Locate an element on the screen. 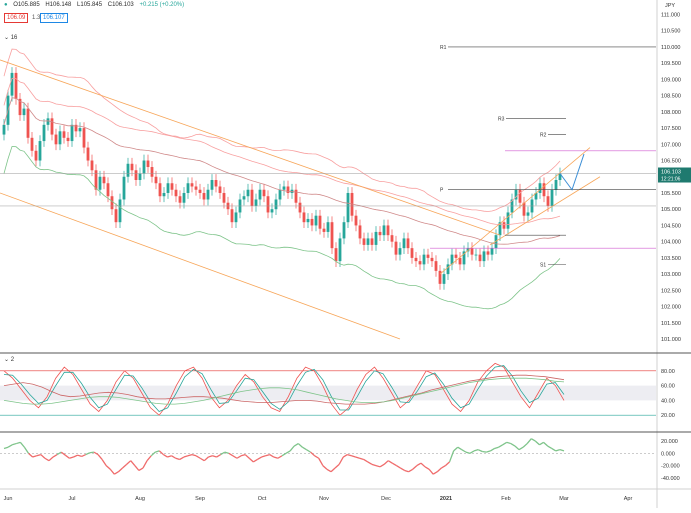 The height and width of the screenshot is (513, 691). y-tick-label: 102.000 is located at coordinates (671, 308).